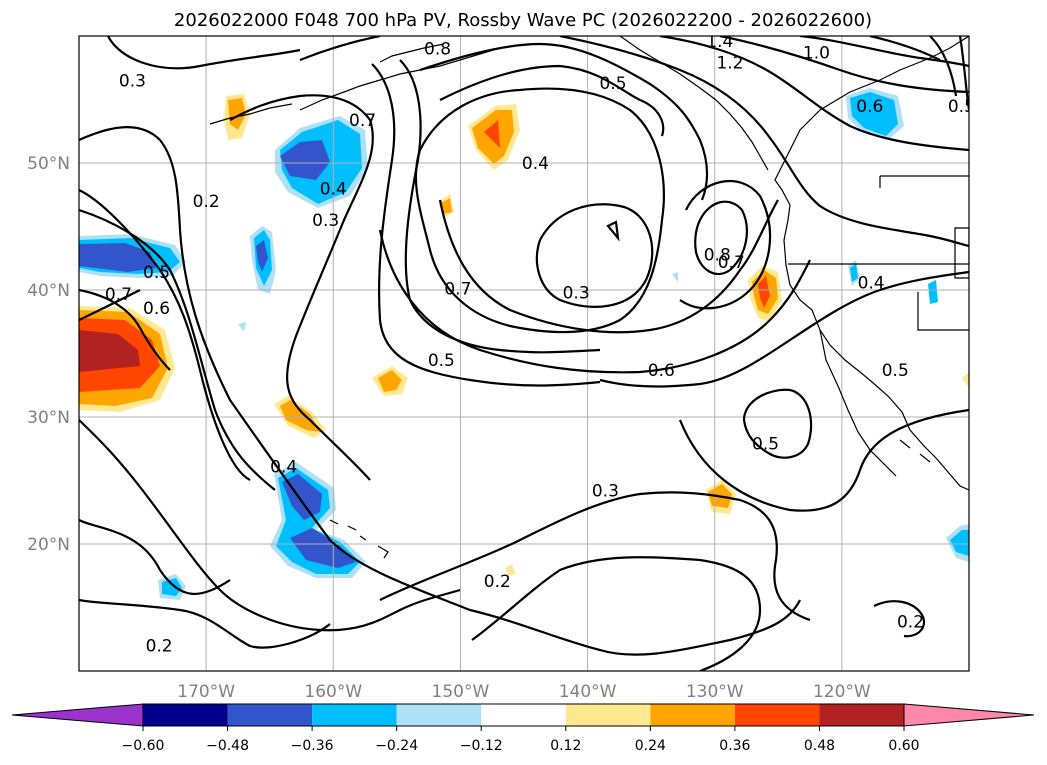 The width and height of the screenshot is (1047, 765). I want to click on contour-label: 1.4, so click(719, 42).